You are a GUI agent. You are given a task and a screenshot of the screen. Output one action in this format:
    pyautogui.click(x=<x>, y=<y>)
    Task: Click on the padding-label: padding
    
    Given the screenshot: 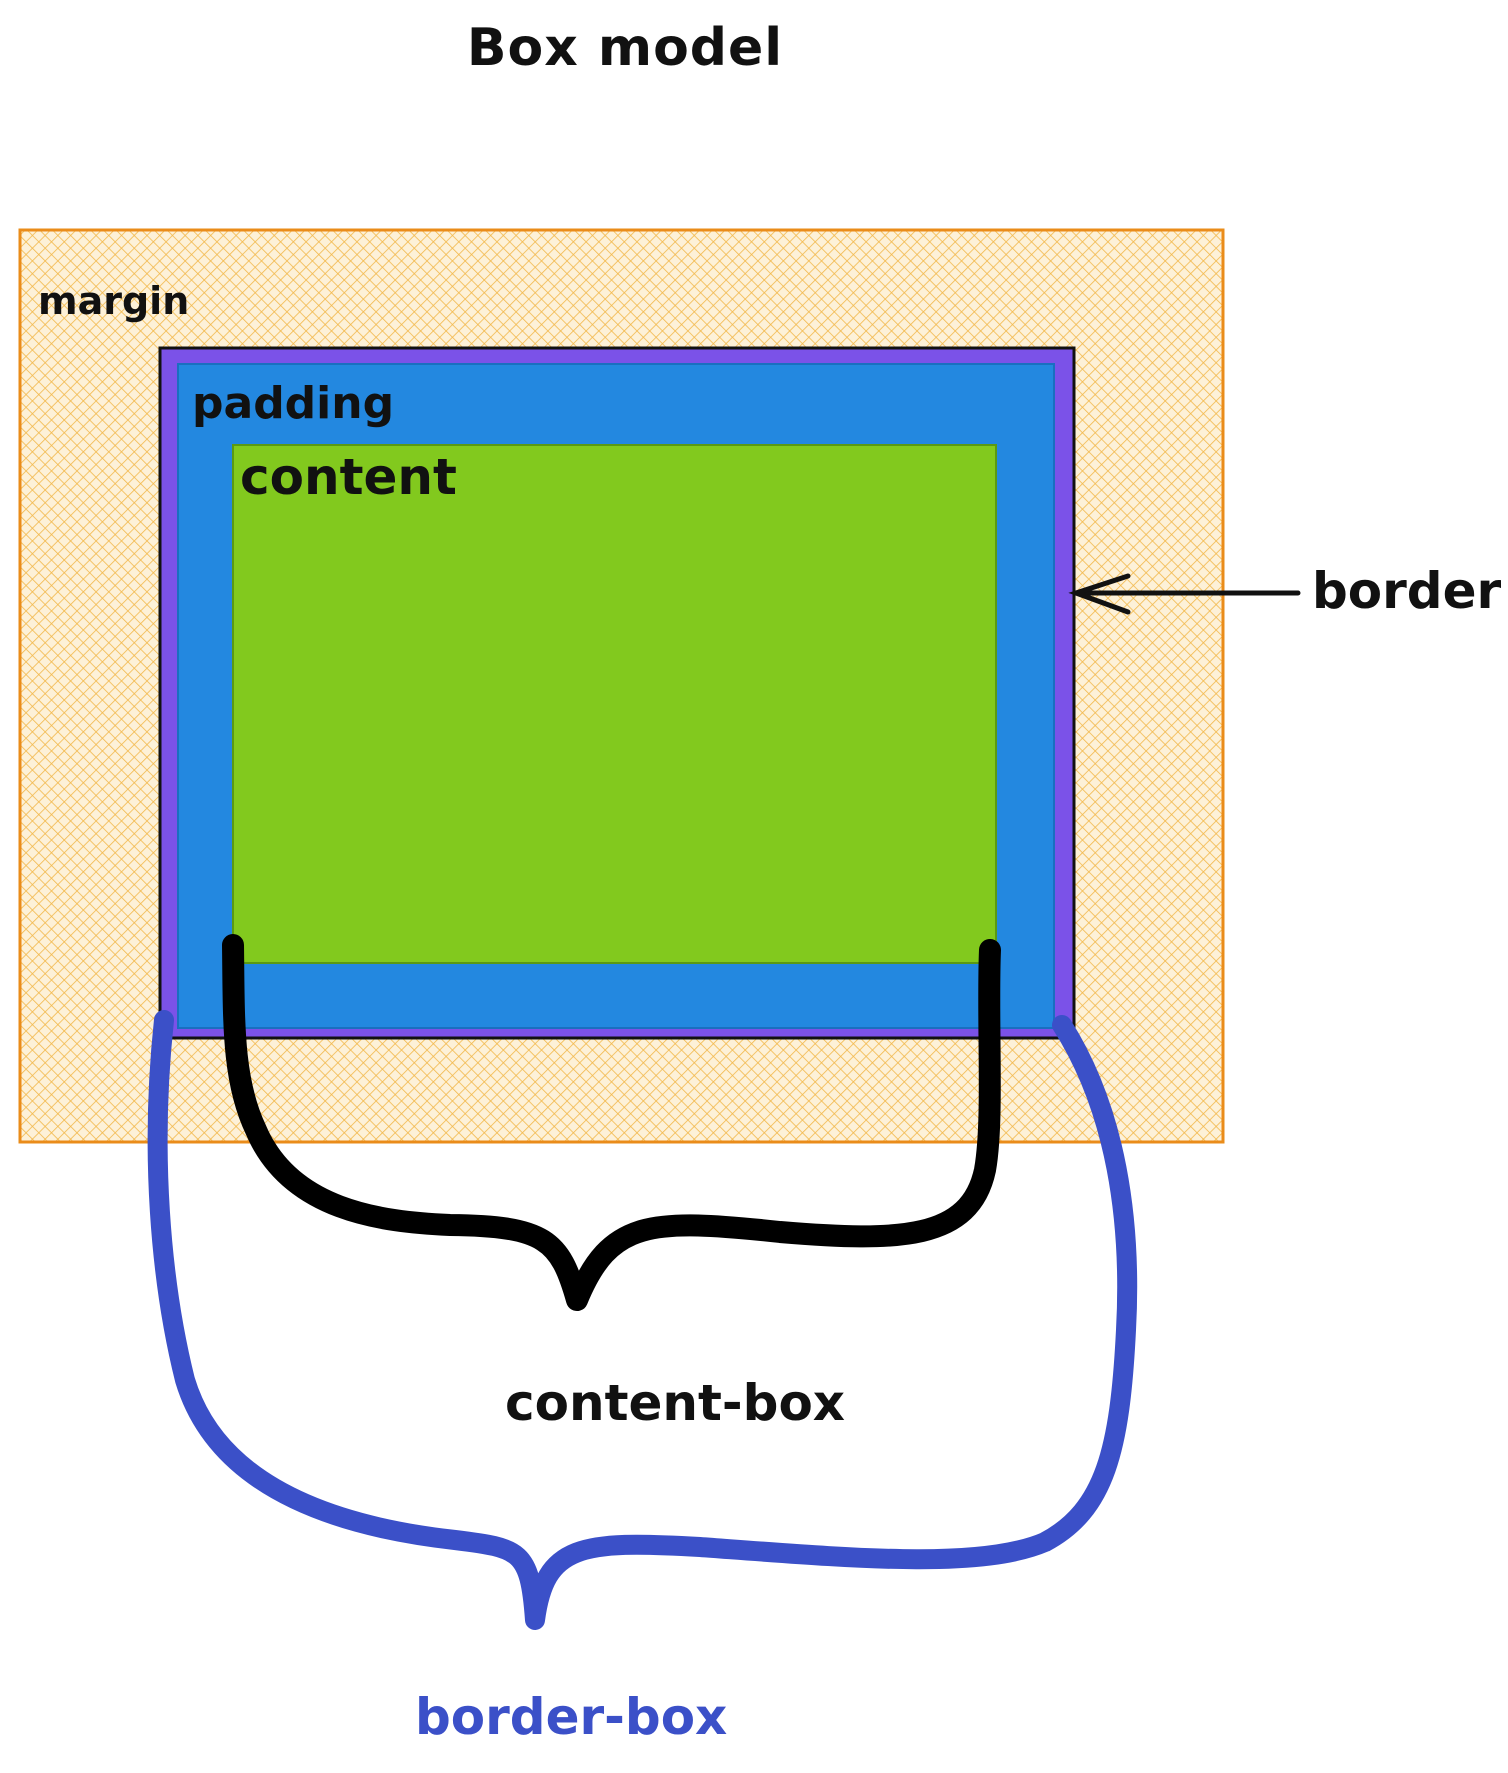 What is the action you would take?
    pyautogui.click(x=293, y=403)
    